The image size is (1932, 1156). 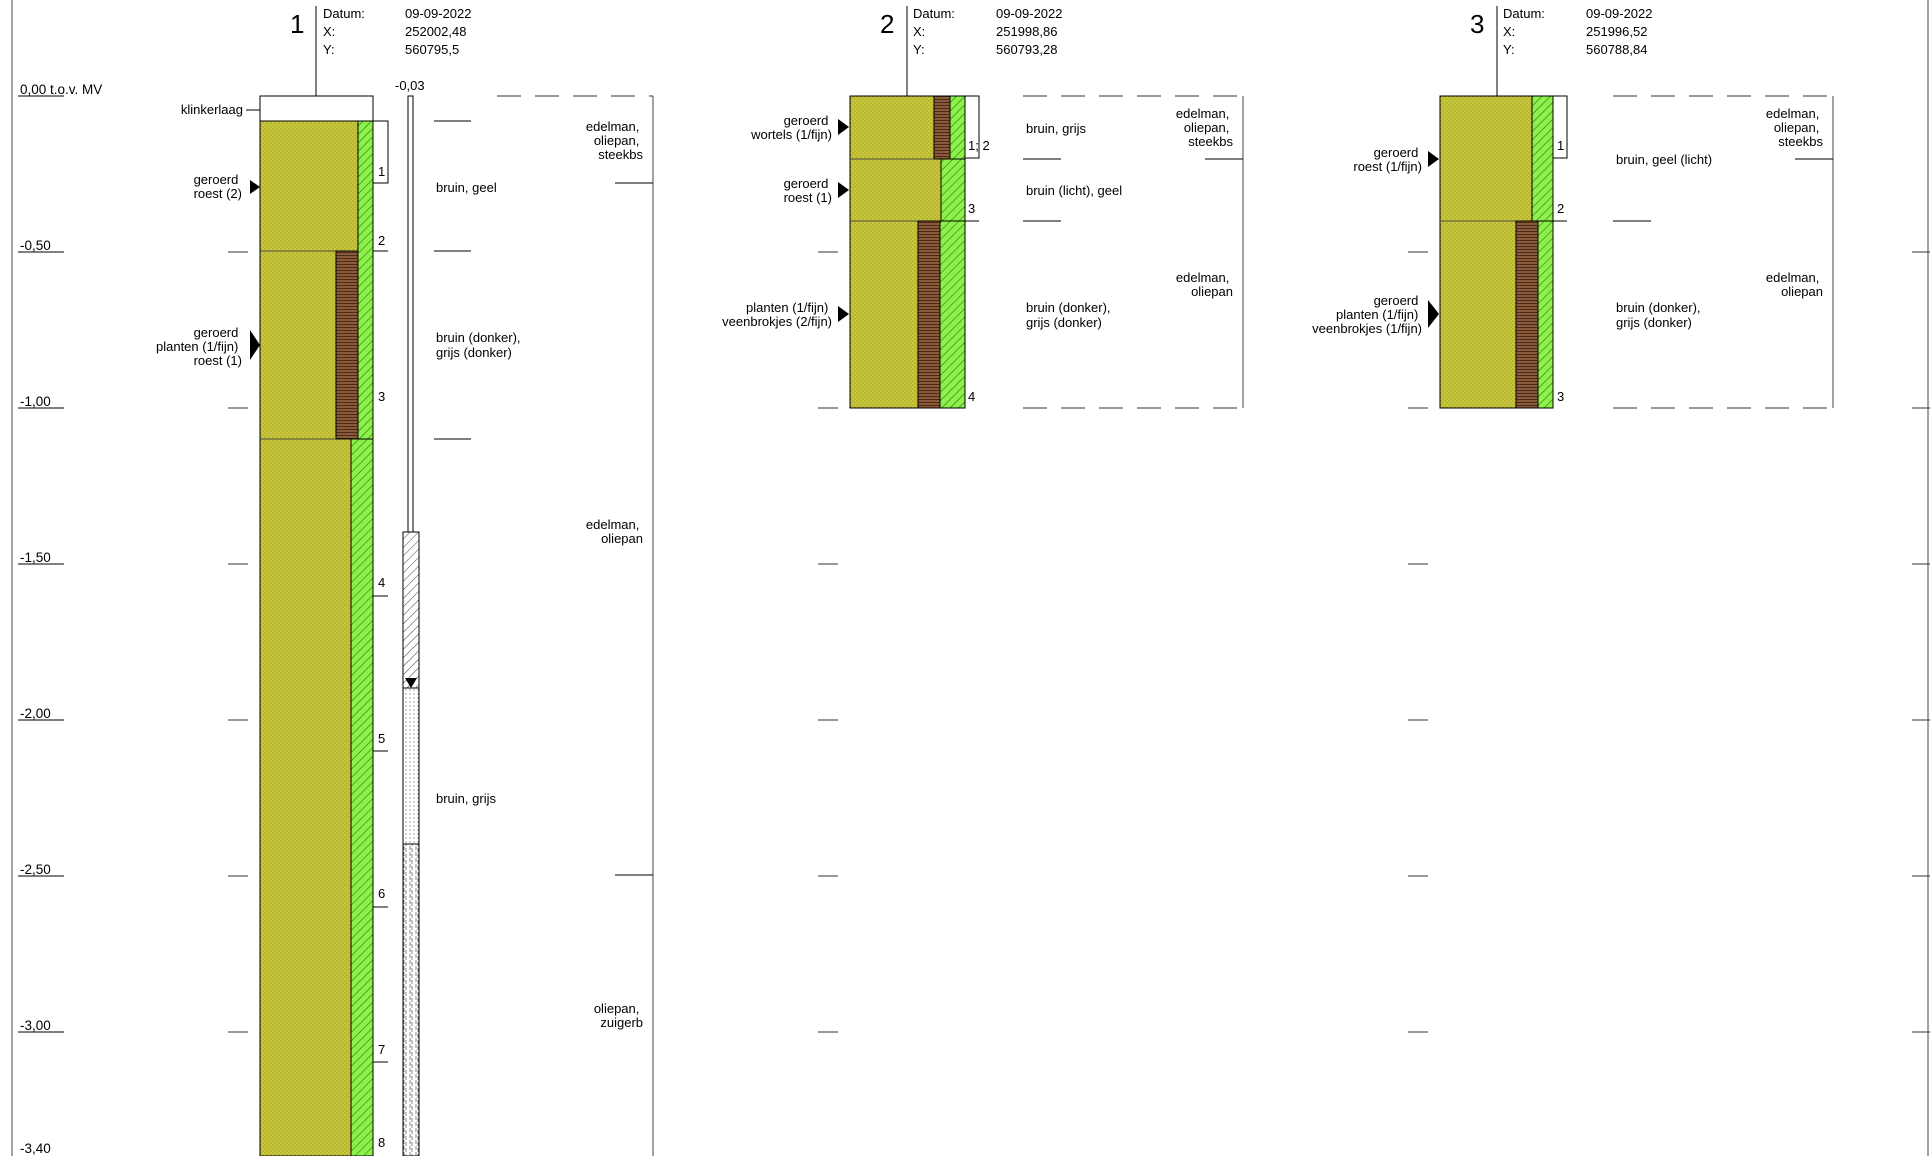 I want to click on boring-3-number: 3, so click(x=1477, y=24).